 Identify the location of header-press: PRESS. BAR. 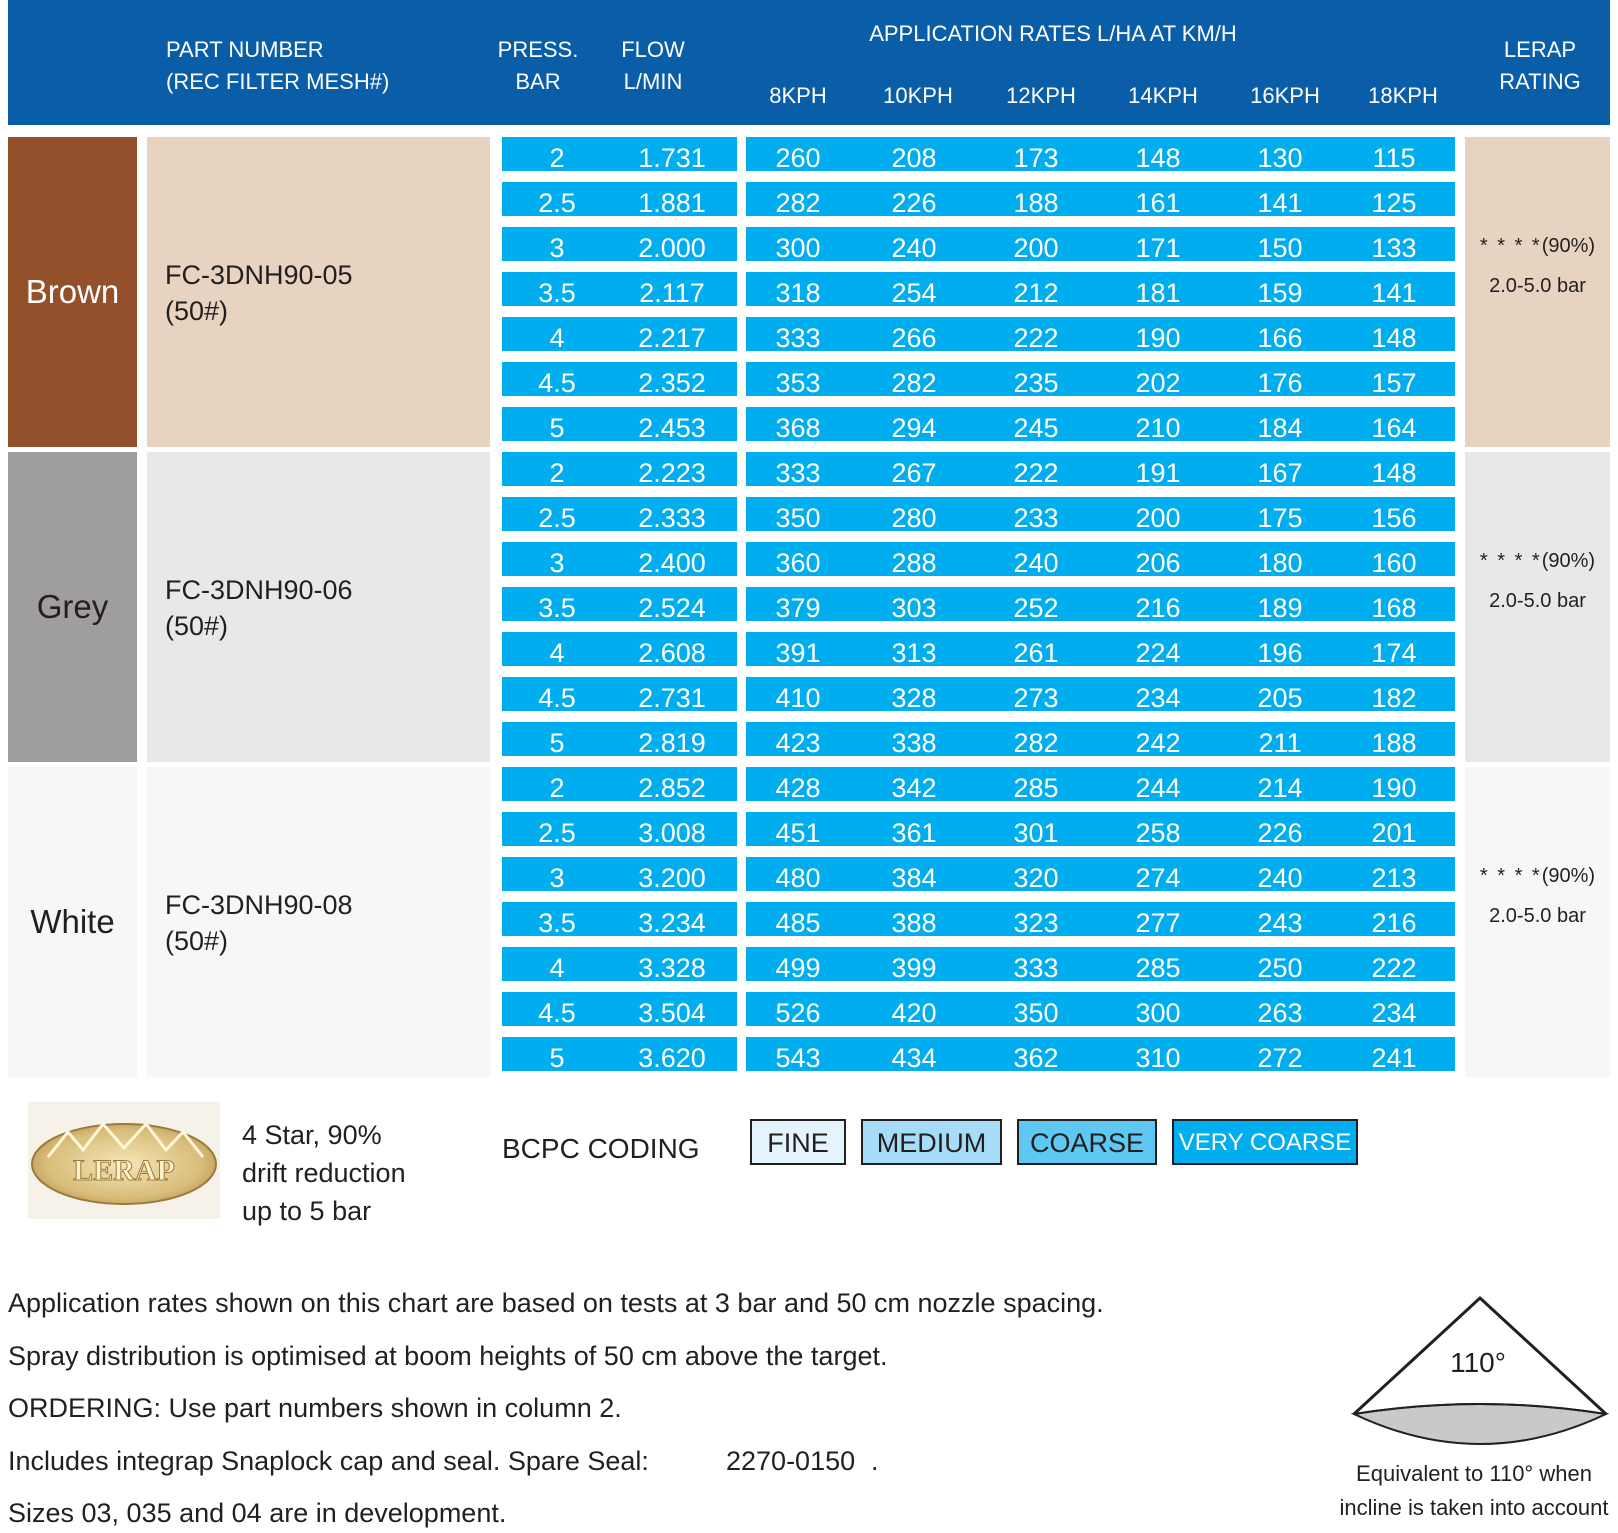
(538, 65).